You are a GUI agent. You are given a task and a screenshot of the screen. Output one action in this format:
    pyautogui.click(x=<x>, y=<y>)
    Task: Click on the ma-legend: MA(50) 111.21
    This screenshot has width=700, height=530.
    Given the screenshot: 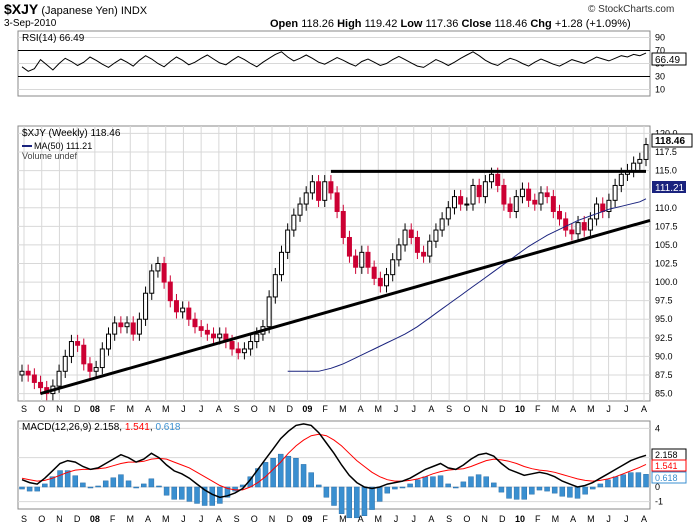 What is the action you would take?
    pyautogui.click(x=63, y=146)
    